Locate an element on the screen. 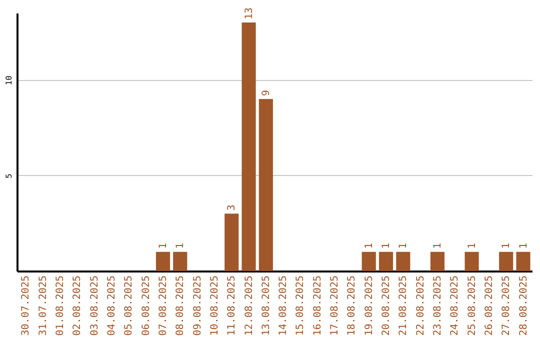  x-tick-label: 02.08.2025 is located at coordinates (78, 306).